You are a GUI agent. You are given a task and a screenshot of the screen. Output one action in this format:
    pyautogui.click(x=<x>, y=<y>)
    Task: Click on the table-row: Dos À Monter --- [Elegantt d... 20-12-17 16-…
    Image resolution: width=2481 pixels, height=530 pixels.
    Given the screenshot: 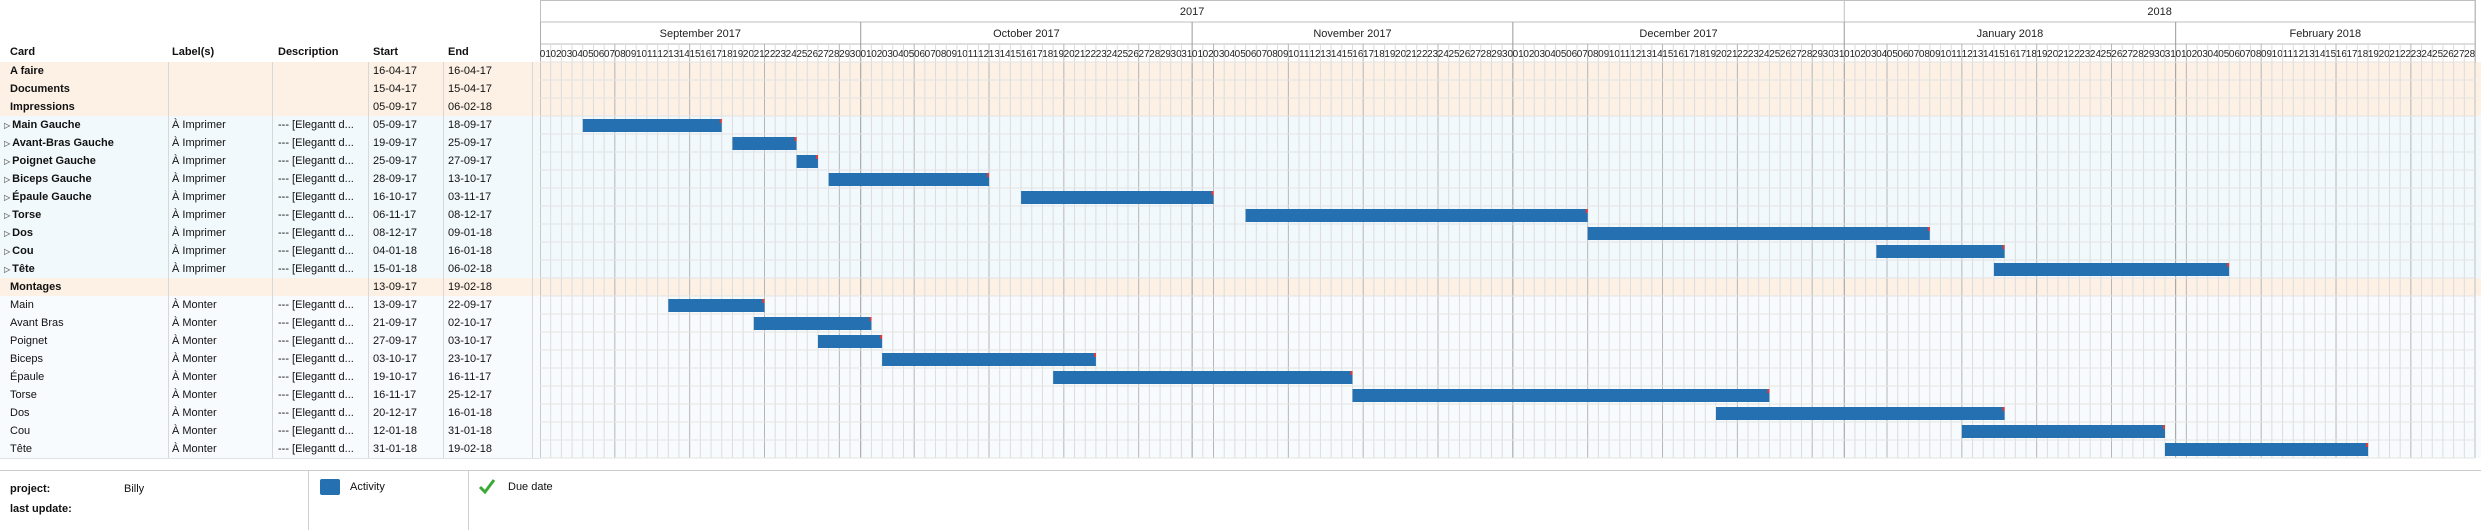 What is the action you would take?
    pyautogui.click(x=270, y=413)
    